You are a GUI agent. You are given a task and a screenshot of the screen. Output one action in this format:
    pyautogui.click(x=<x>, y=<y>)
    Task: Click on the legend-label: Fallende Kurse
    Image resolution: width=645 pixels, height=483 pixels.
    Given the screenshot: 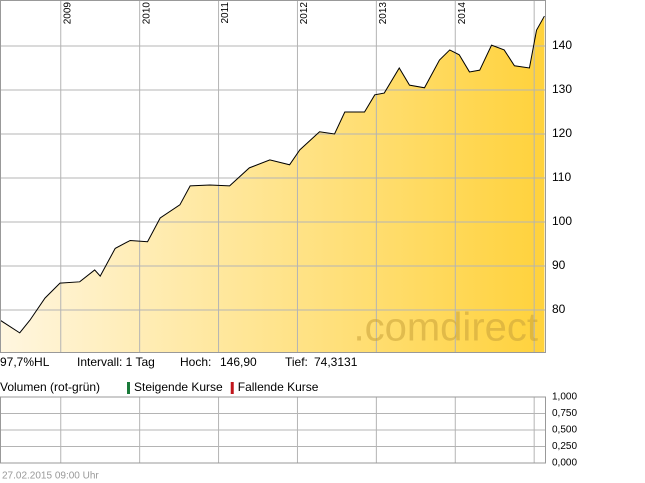 What is the action you would take?
    pyautogui.click(x=278, y=387)
    